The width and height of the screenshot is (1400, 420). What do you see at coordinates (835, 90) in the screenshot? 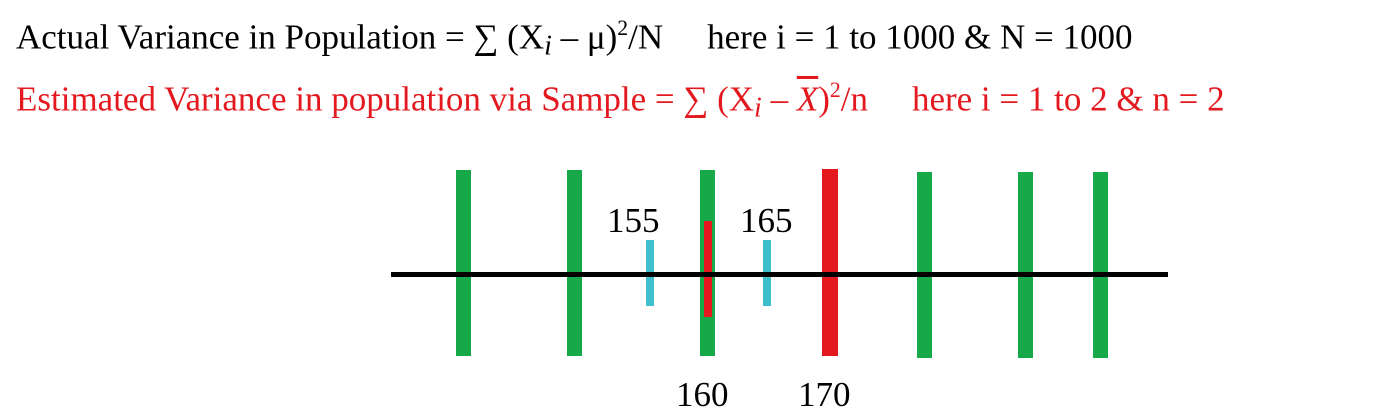
I see `estimated-formula-exponent: 2` at bounding box center [835, 90].